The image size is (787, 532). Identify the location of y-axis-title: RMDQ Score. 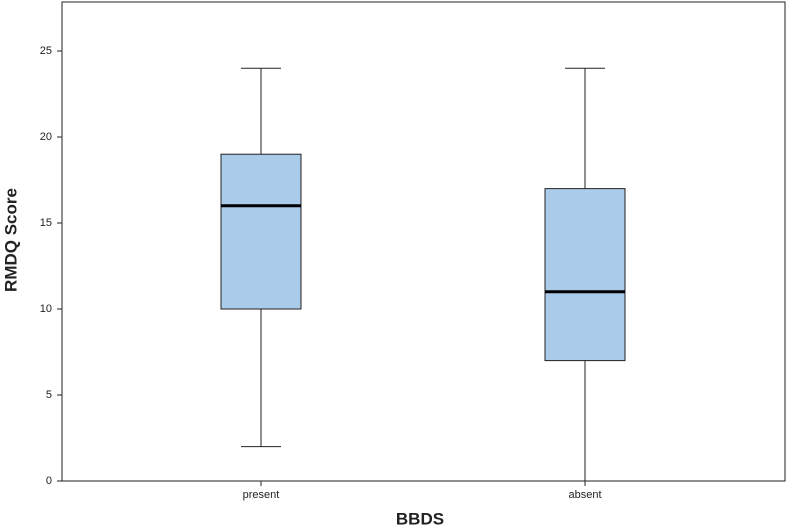
(10, 240).